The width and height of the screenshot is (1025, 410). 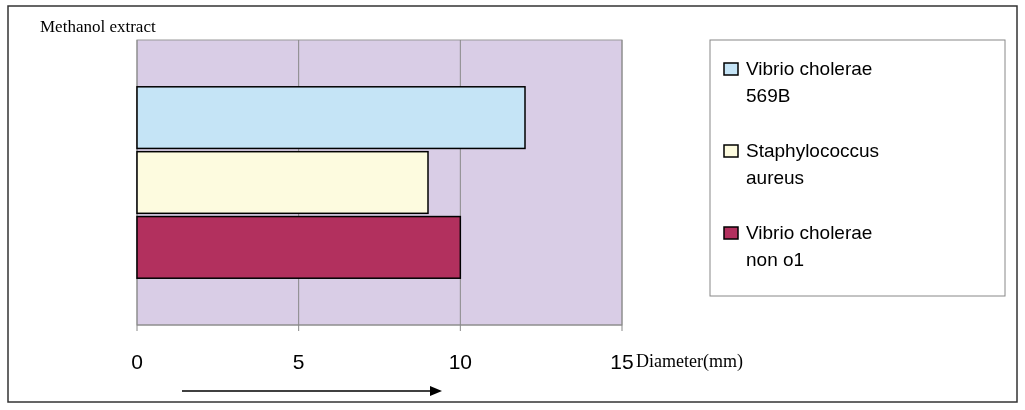 What do you see at coordinates (298, 361) in the screenshot?
I see `x-tick-label: 5` at bounding box center [298, 361].